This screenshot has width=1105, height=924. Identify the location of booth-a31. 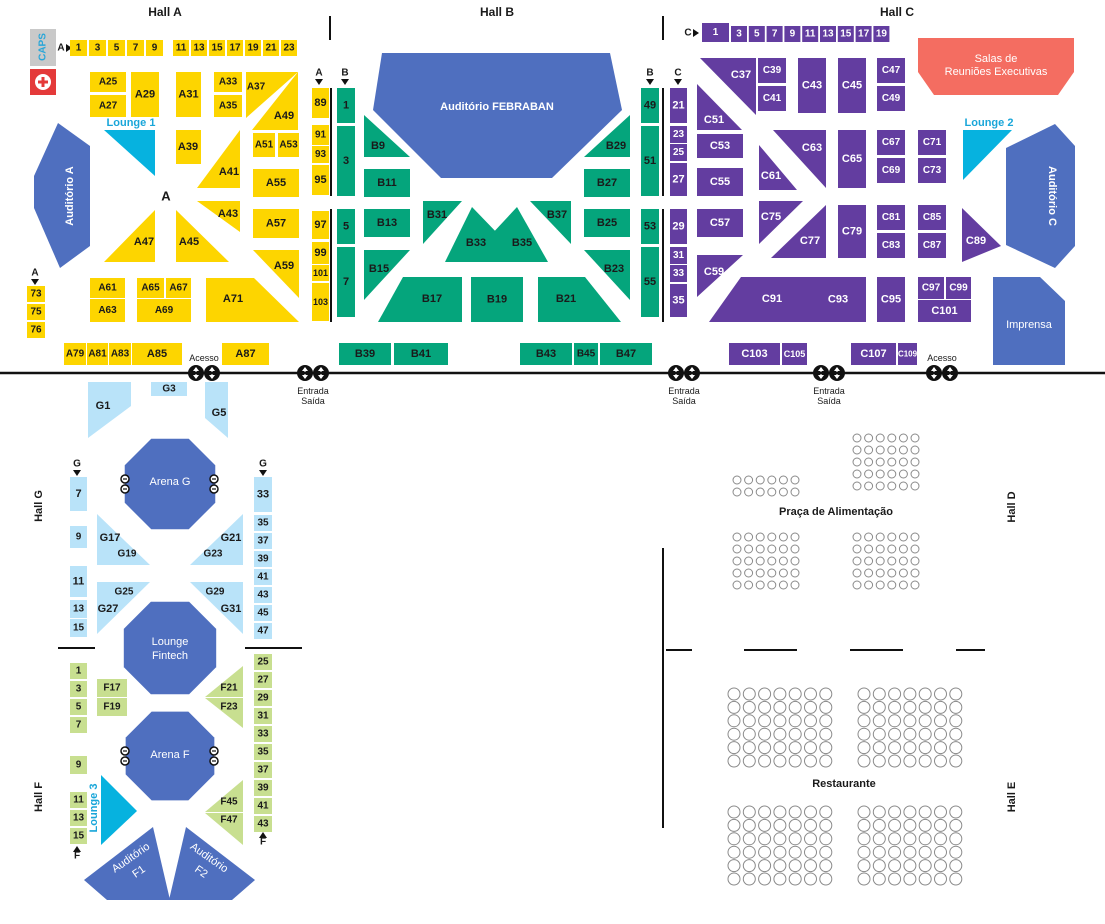
(188, 94).